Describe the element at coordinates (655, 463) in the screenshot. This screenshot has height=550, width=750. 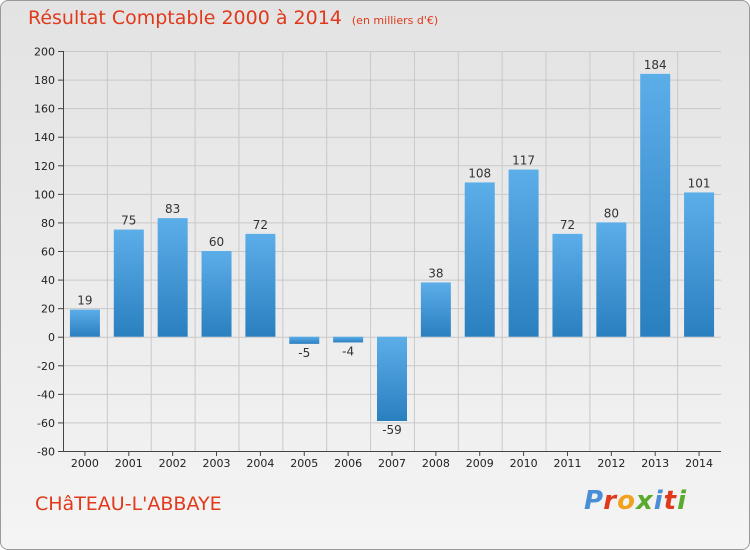
I see `x-tick-label: 2013` at that location.